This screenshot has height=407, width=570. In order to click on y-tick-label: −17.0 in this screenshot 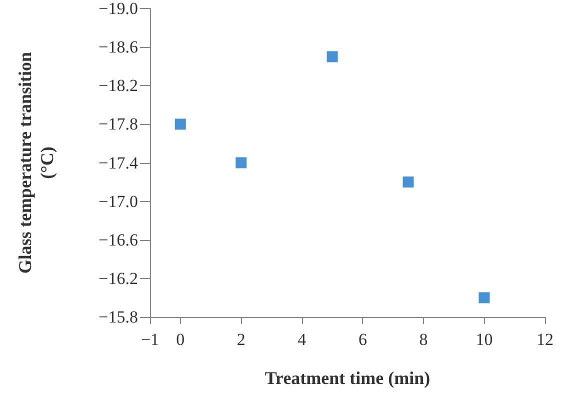, I will do `click(118, 201)`.